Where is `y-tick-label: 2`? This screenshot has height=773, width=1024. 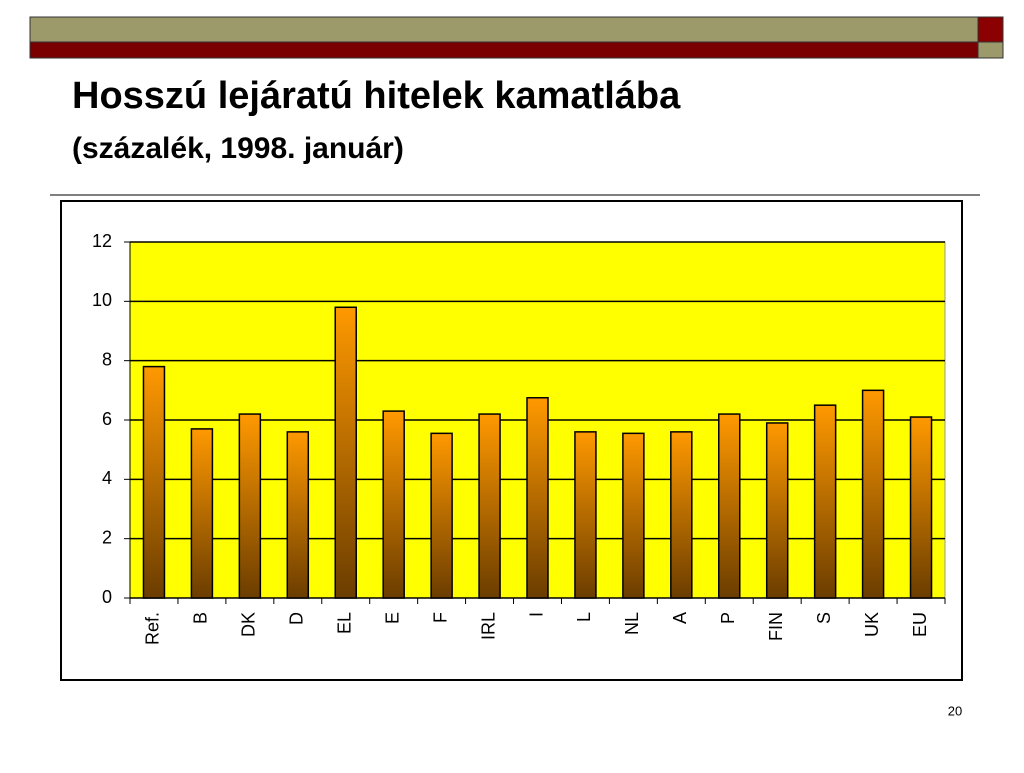 y-tick-label: 2 is located at coordinates (107, 537).